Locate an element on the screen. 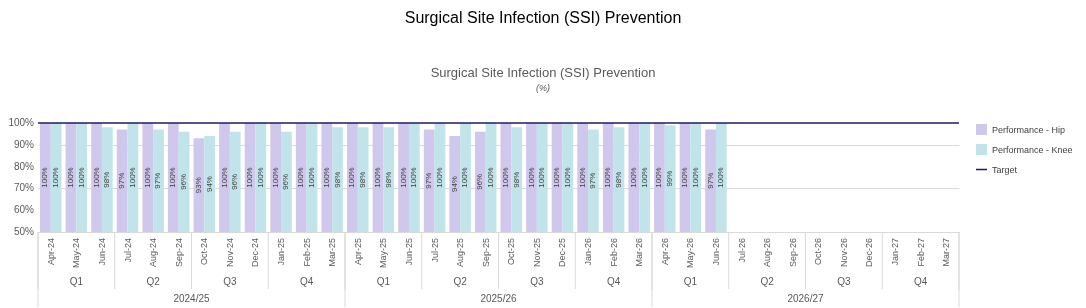  text: 2026/27 is located at coordinates (806, 298).